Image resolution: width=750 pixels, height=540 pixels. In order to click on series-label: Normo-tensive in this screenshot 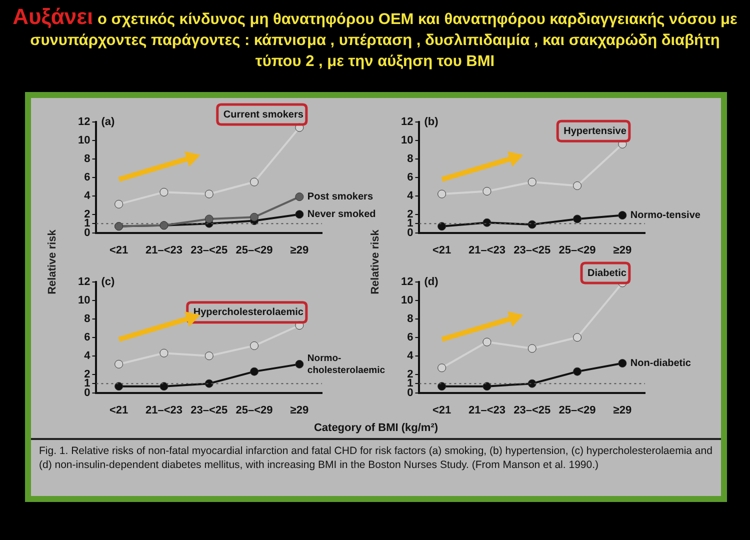, I will do `click(665, 216)`.